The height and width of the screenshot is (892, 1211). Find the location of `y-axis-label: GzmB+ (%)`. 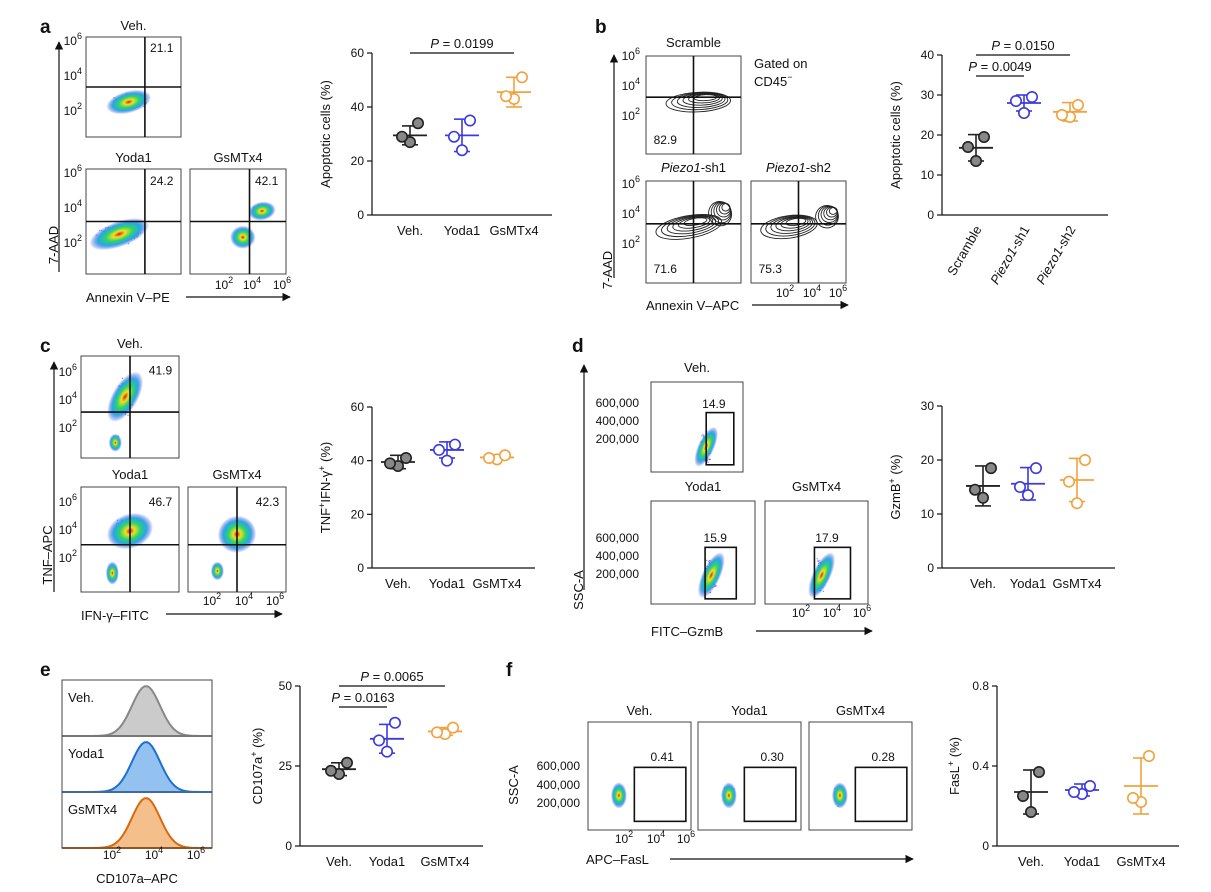

y-axis-label: GzmB+ (%) is located at coordinates (895, 486).